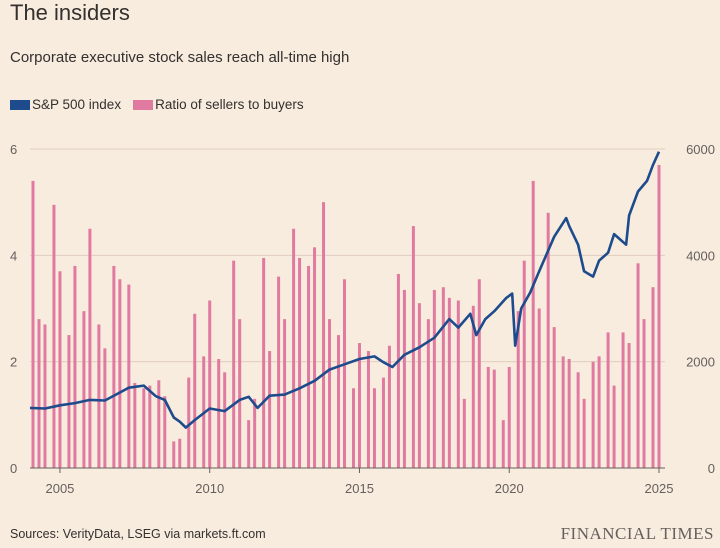  I want to click on y-tick-left: 0, so click(13, 468).